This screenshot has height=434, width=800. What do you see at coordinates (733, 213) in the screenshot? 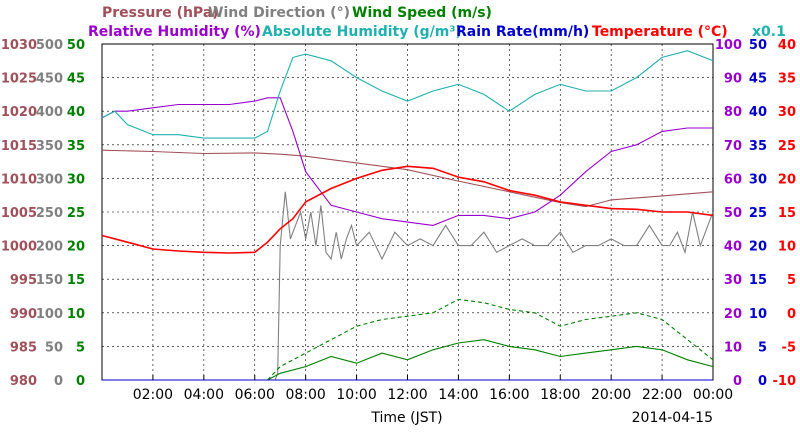
I see `y-tick-rel-hum: 50` at bounding box center [733, 213].